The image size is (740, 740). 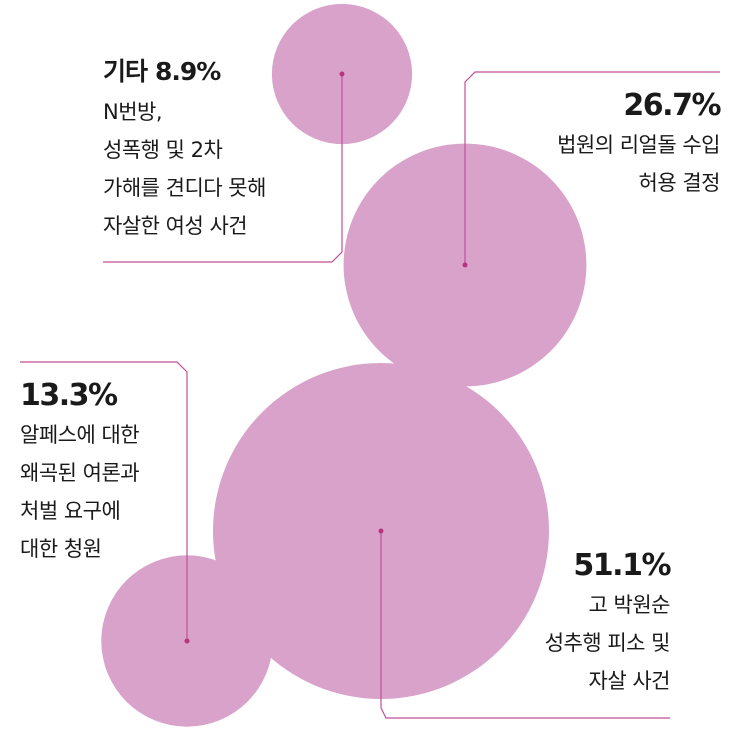 What do you see at coordinates (629, 681) in the screenshot?
I see `label-parkwonsoon-line-3: 자살 사건` at bounding box center [629, 681].